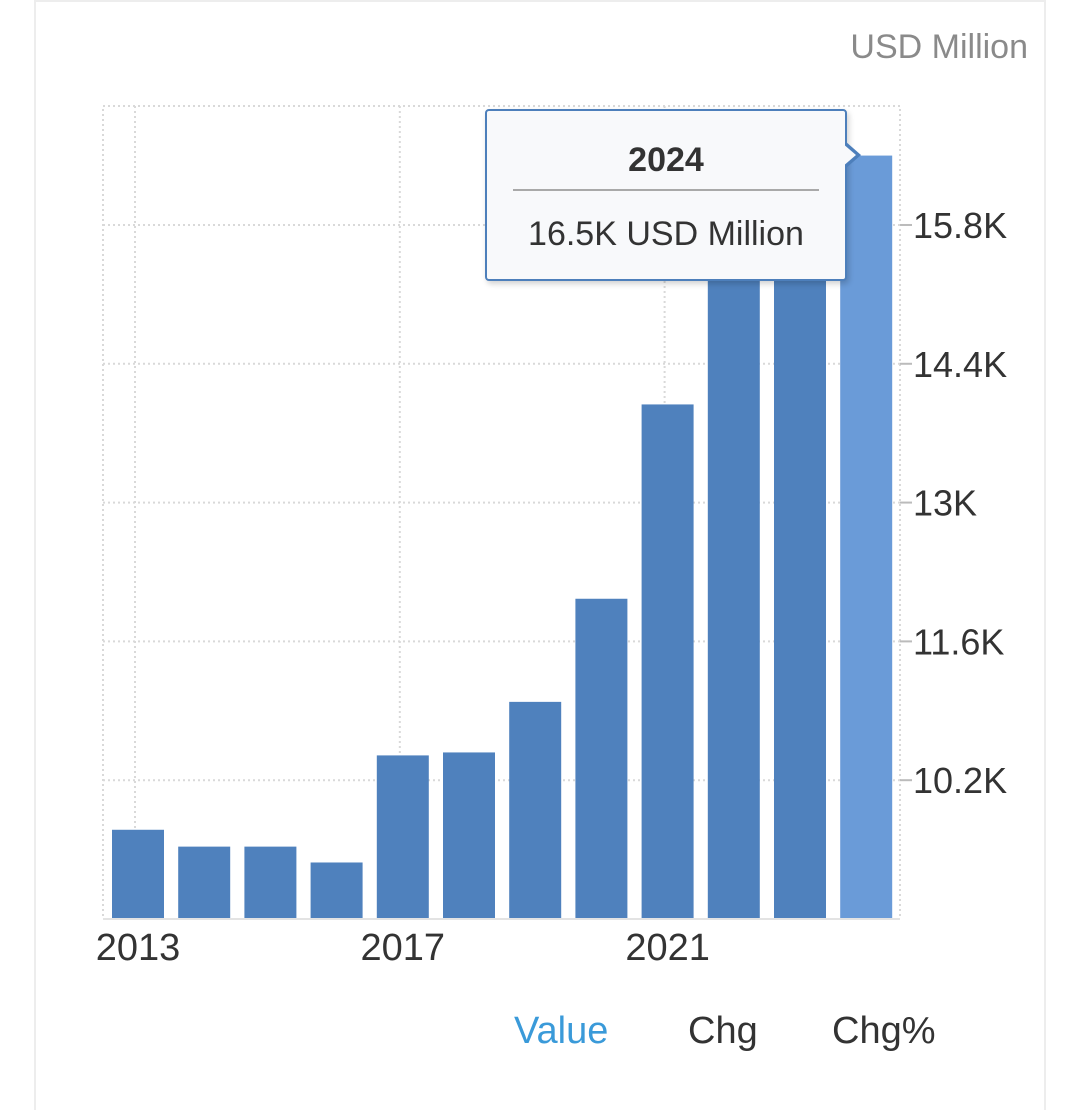  Describe the element at coordinates (723, 1031) in the screenshot. I see `tab-chg: Chg` at that location.